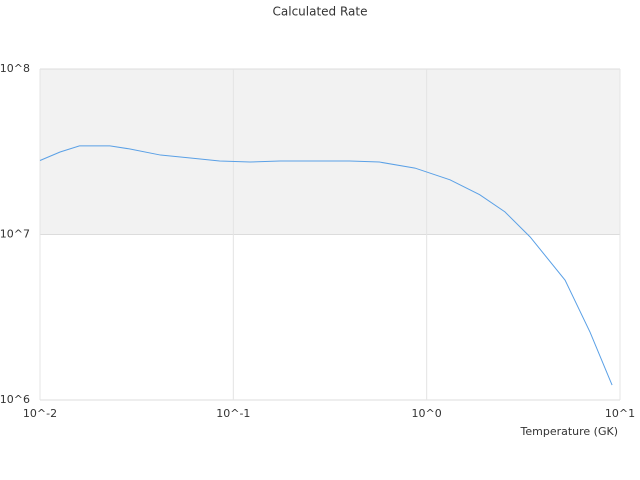  I want to click on x-tick-label: 10^1, so click(620, 413).